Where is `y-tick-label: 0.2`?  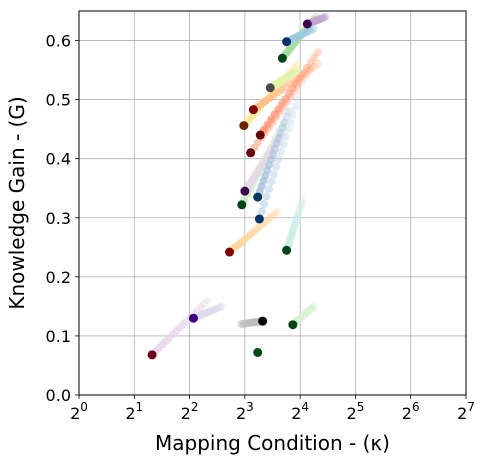
y-tick-label: 0.2 is located at coordinates (58, 277).